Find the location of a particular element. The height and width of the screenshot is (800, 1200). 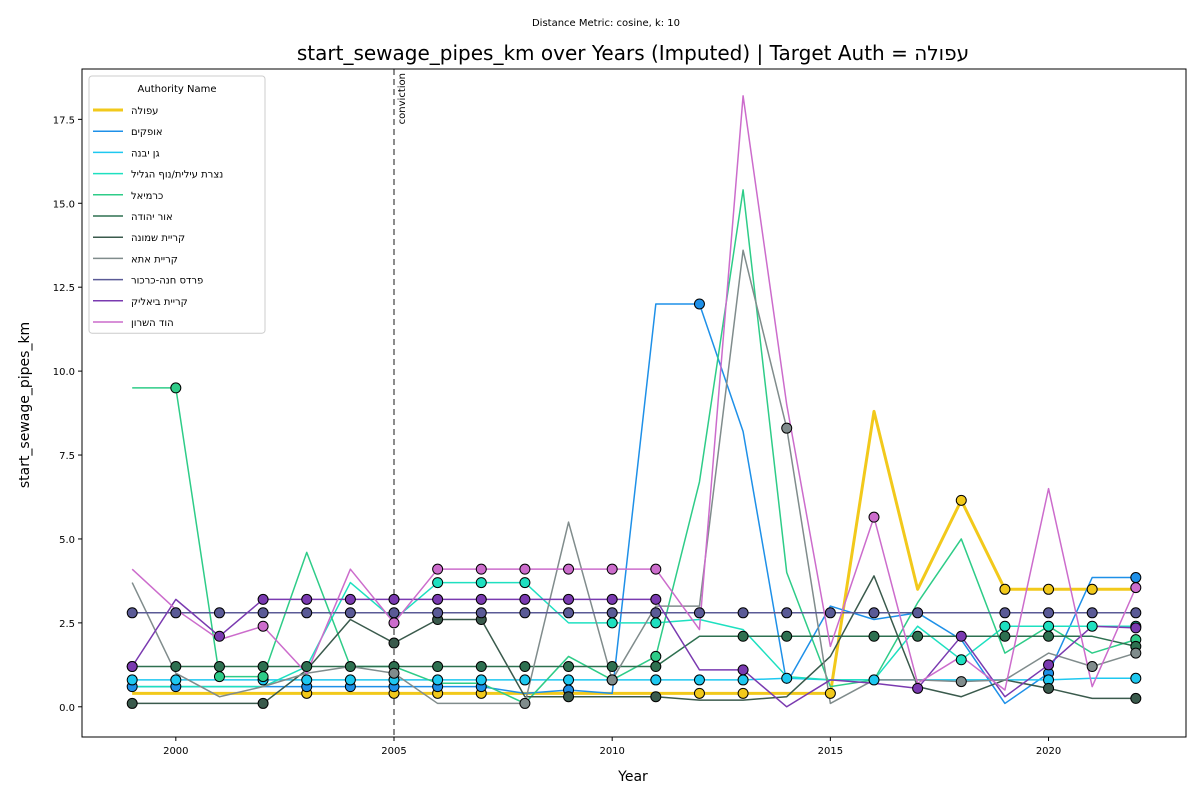

legend-entry: כרמיאל is located at coordinates (147, 196).